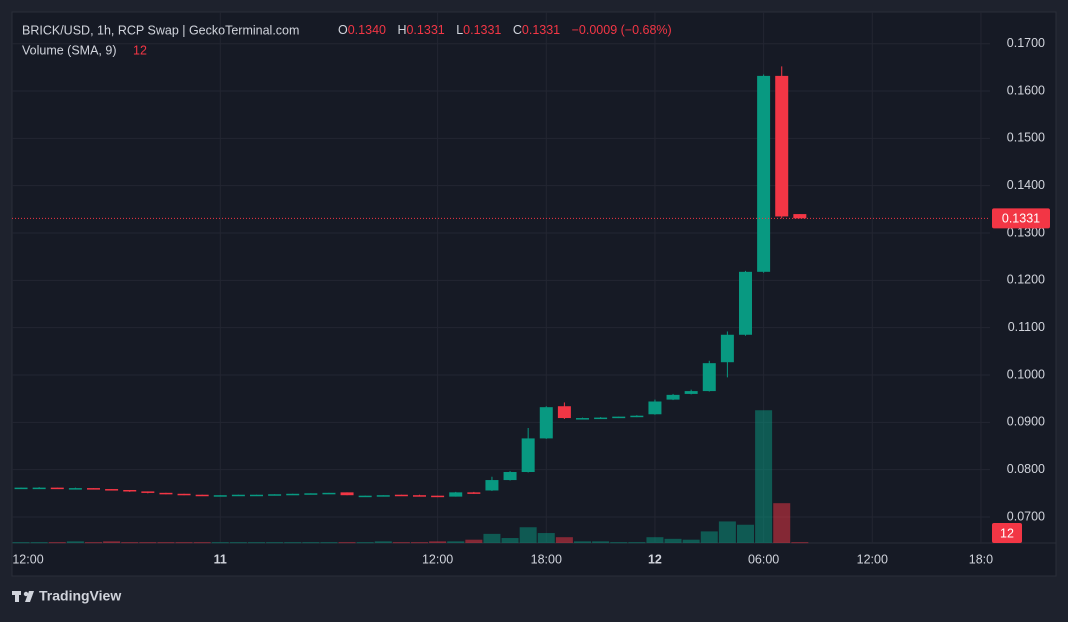 This screenshot has width=1068, height=622. What do you see at coordinates (1026, 516) in the screenshot?
I see `y-tick-label: 0.0700` at bounding box center [1026, 516].